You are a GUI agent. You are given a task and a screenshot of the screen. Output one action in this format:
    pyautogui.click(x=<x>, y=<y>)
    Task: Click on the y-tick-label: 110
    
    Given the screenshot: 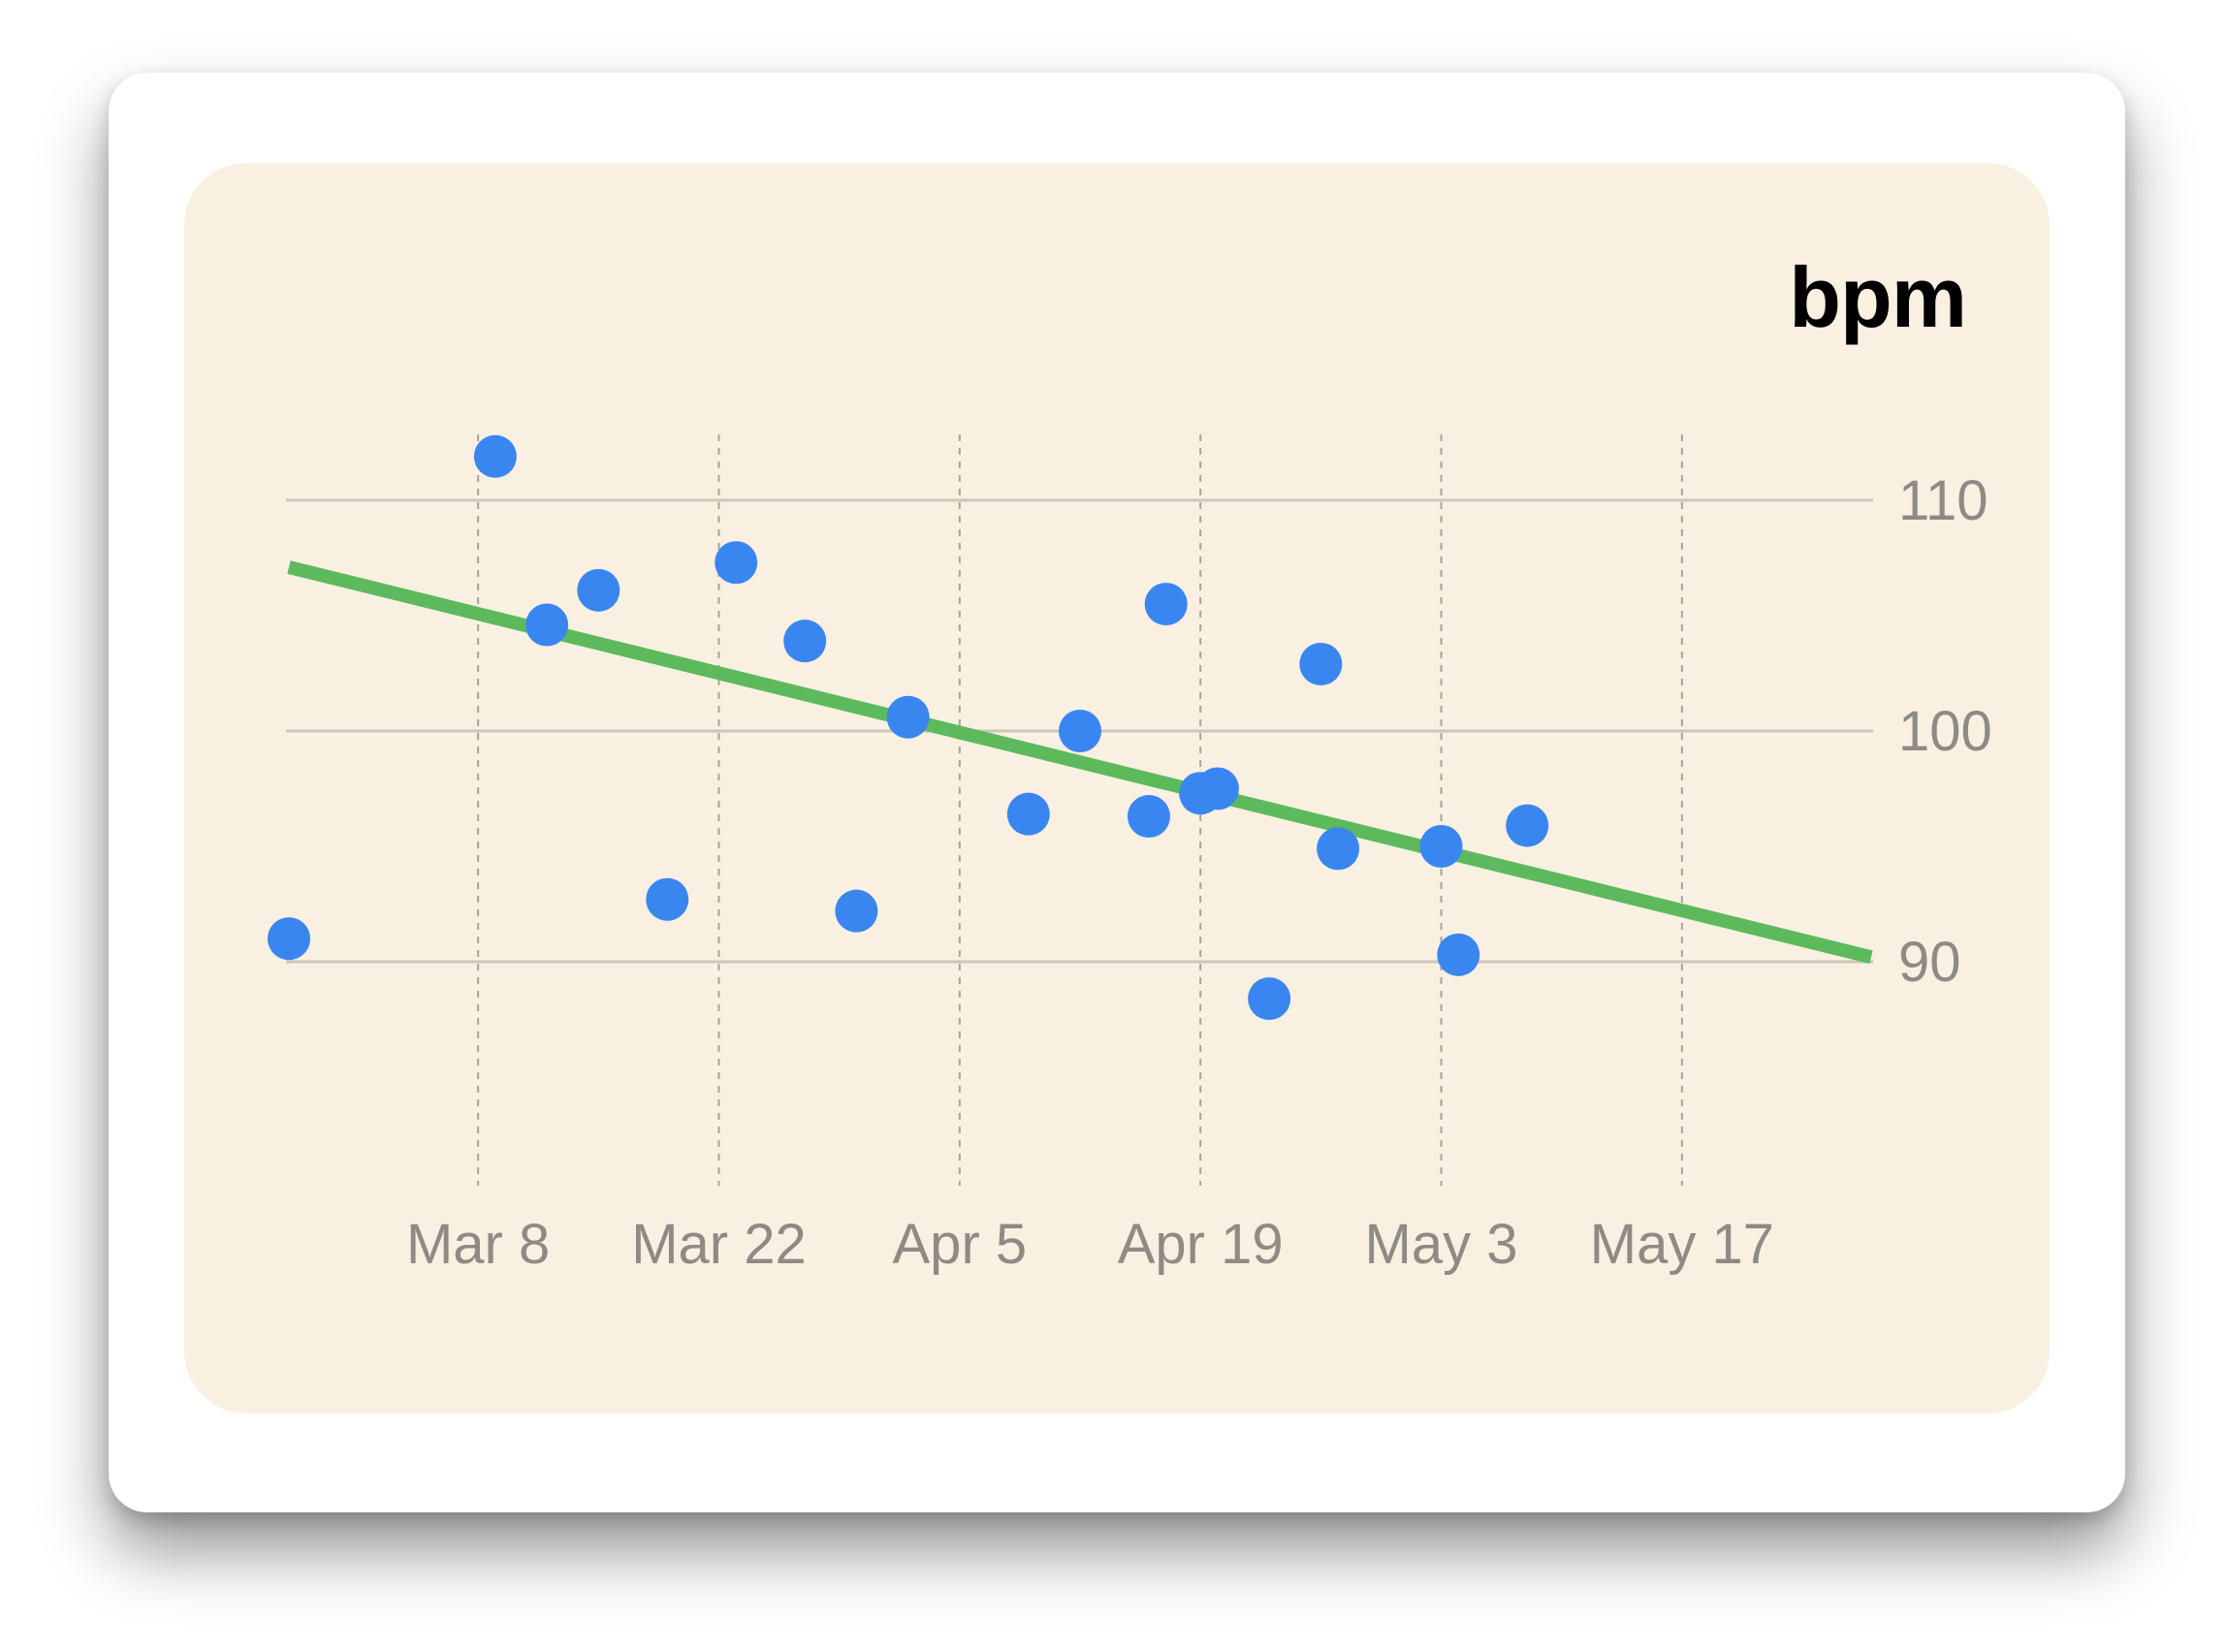 What is the action you would take?
    pyautogui.click(x=1943, y=501)
    